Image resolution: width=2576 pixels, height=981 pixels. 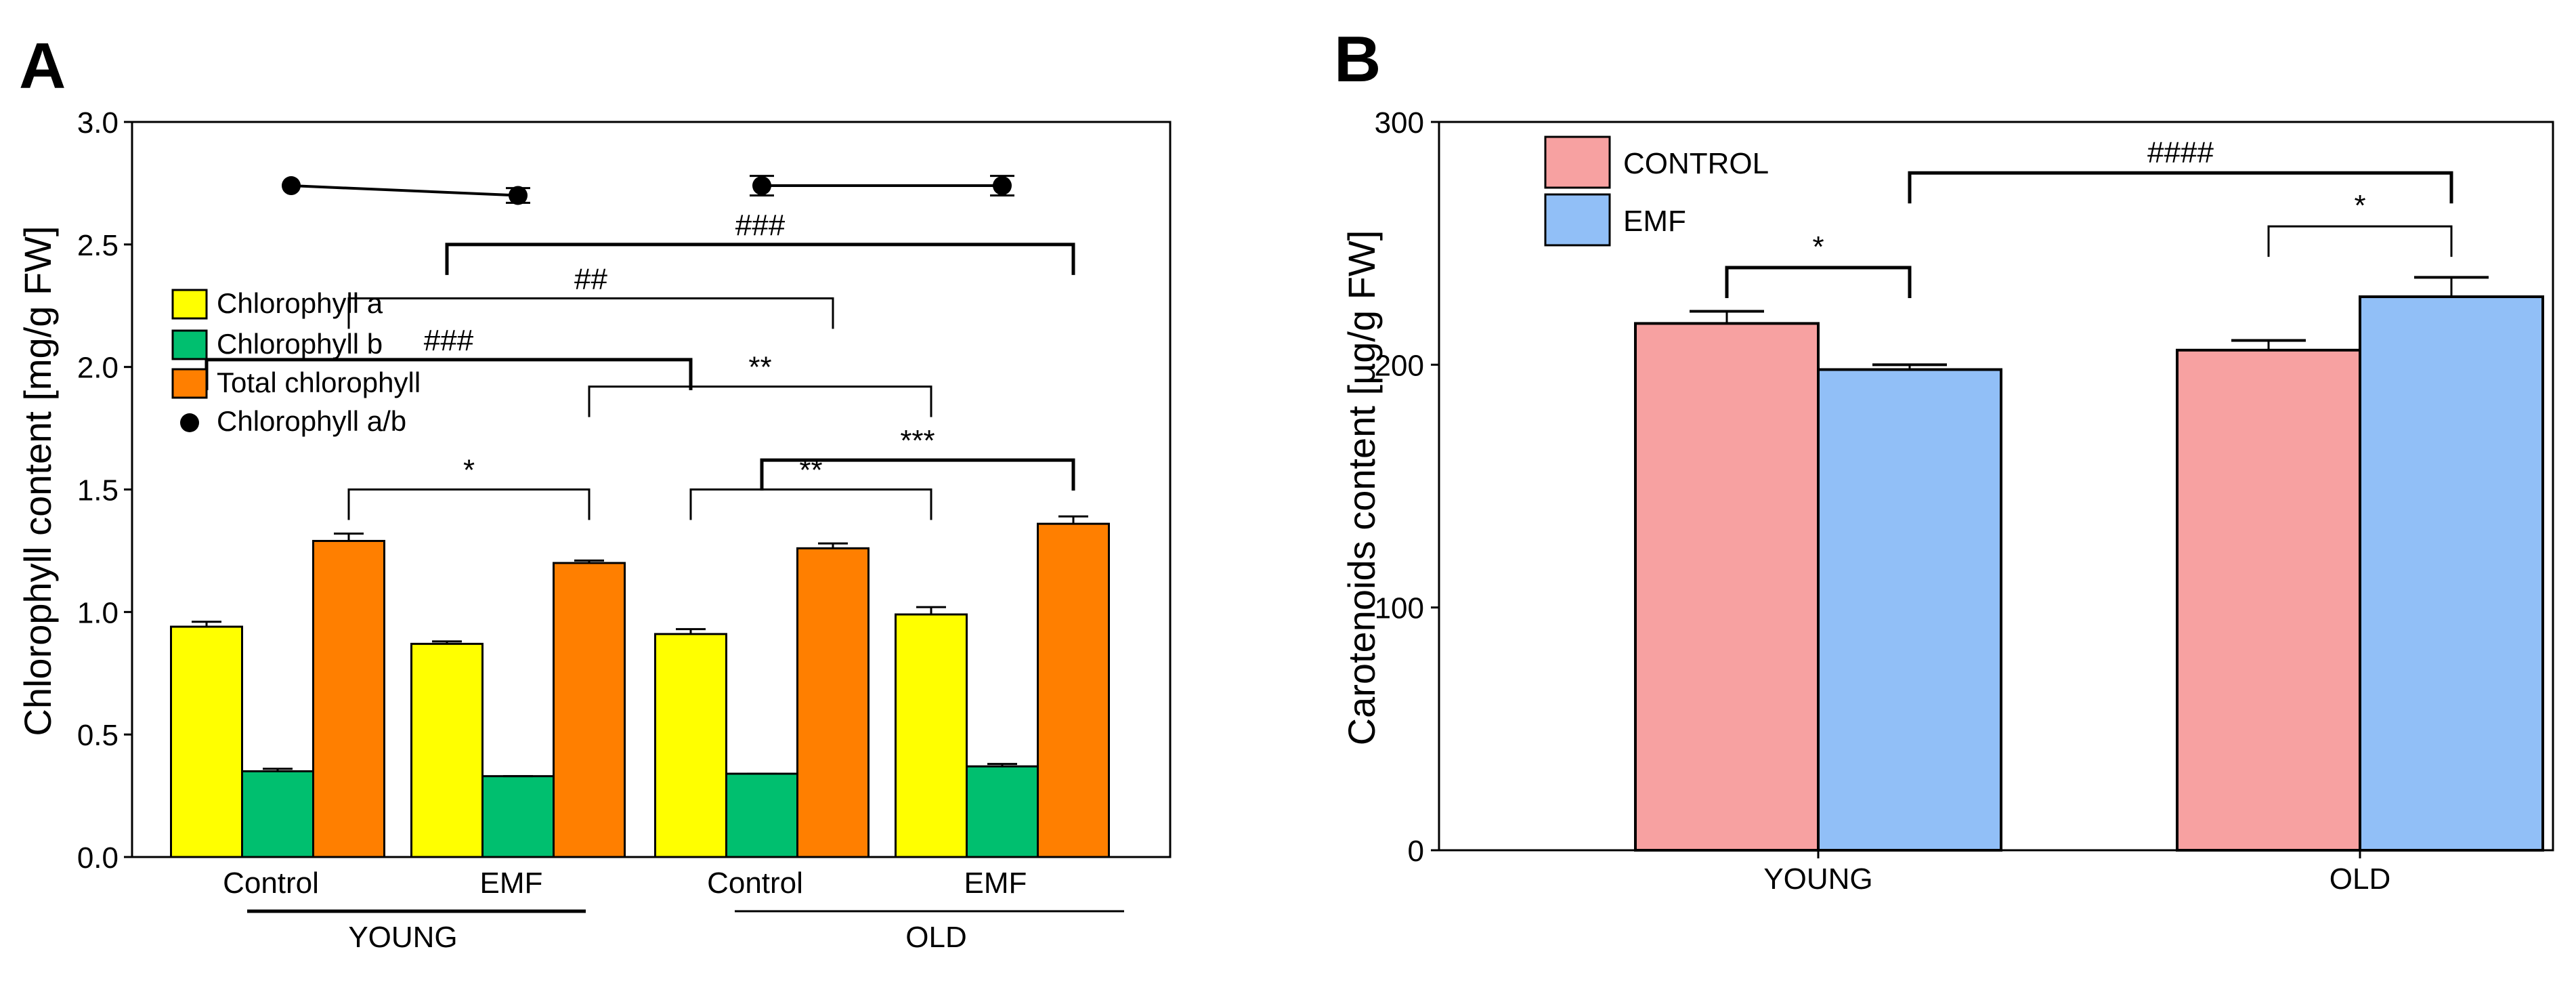 I want to click on y-tick-label: 2.0, so click(x=98, y=368).